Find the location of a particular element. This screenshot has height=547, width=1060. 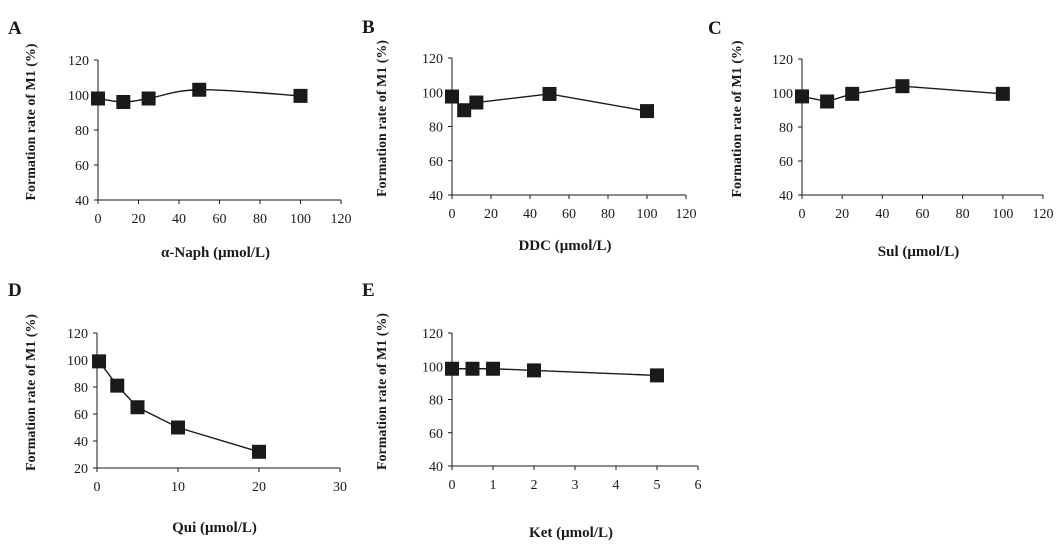

panel-b-x-tick-label: 60 is located at coordinates (569, 214).